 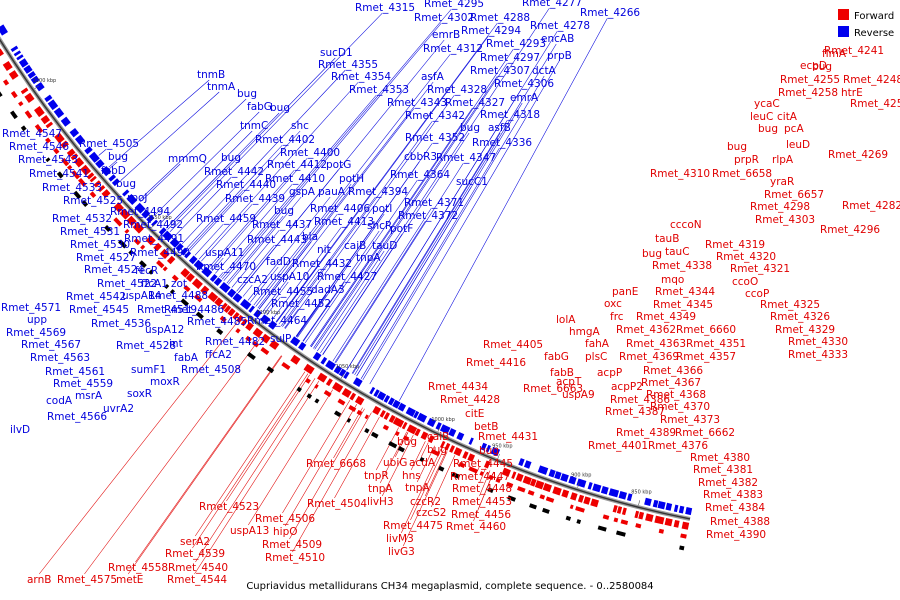 What do you see at coordinates (89, 396) in the screenshot?
I see `reverse-gene-label: msrA` at bounding box center [89, 396].